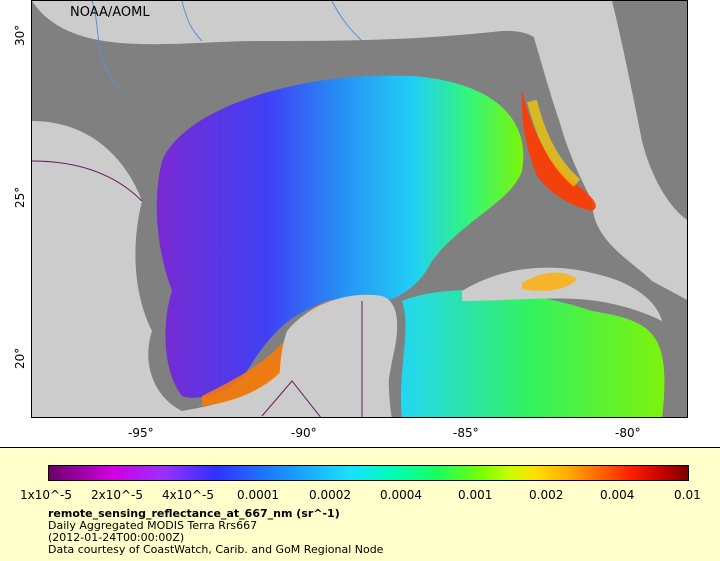  I want to click on colorbar-label: 0.002, so click(546, 495).